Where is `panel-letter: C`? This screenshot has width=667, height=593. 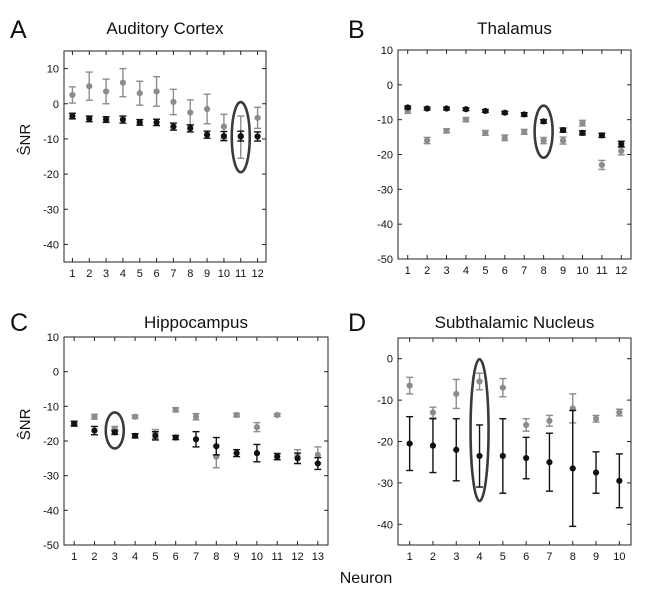
panel-letter: C is located at coordinates (19, 323).